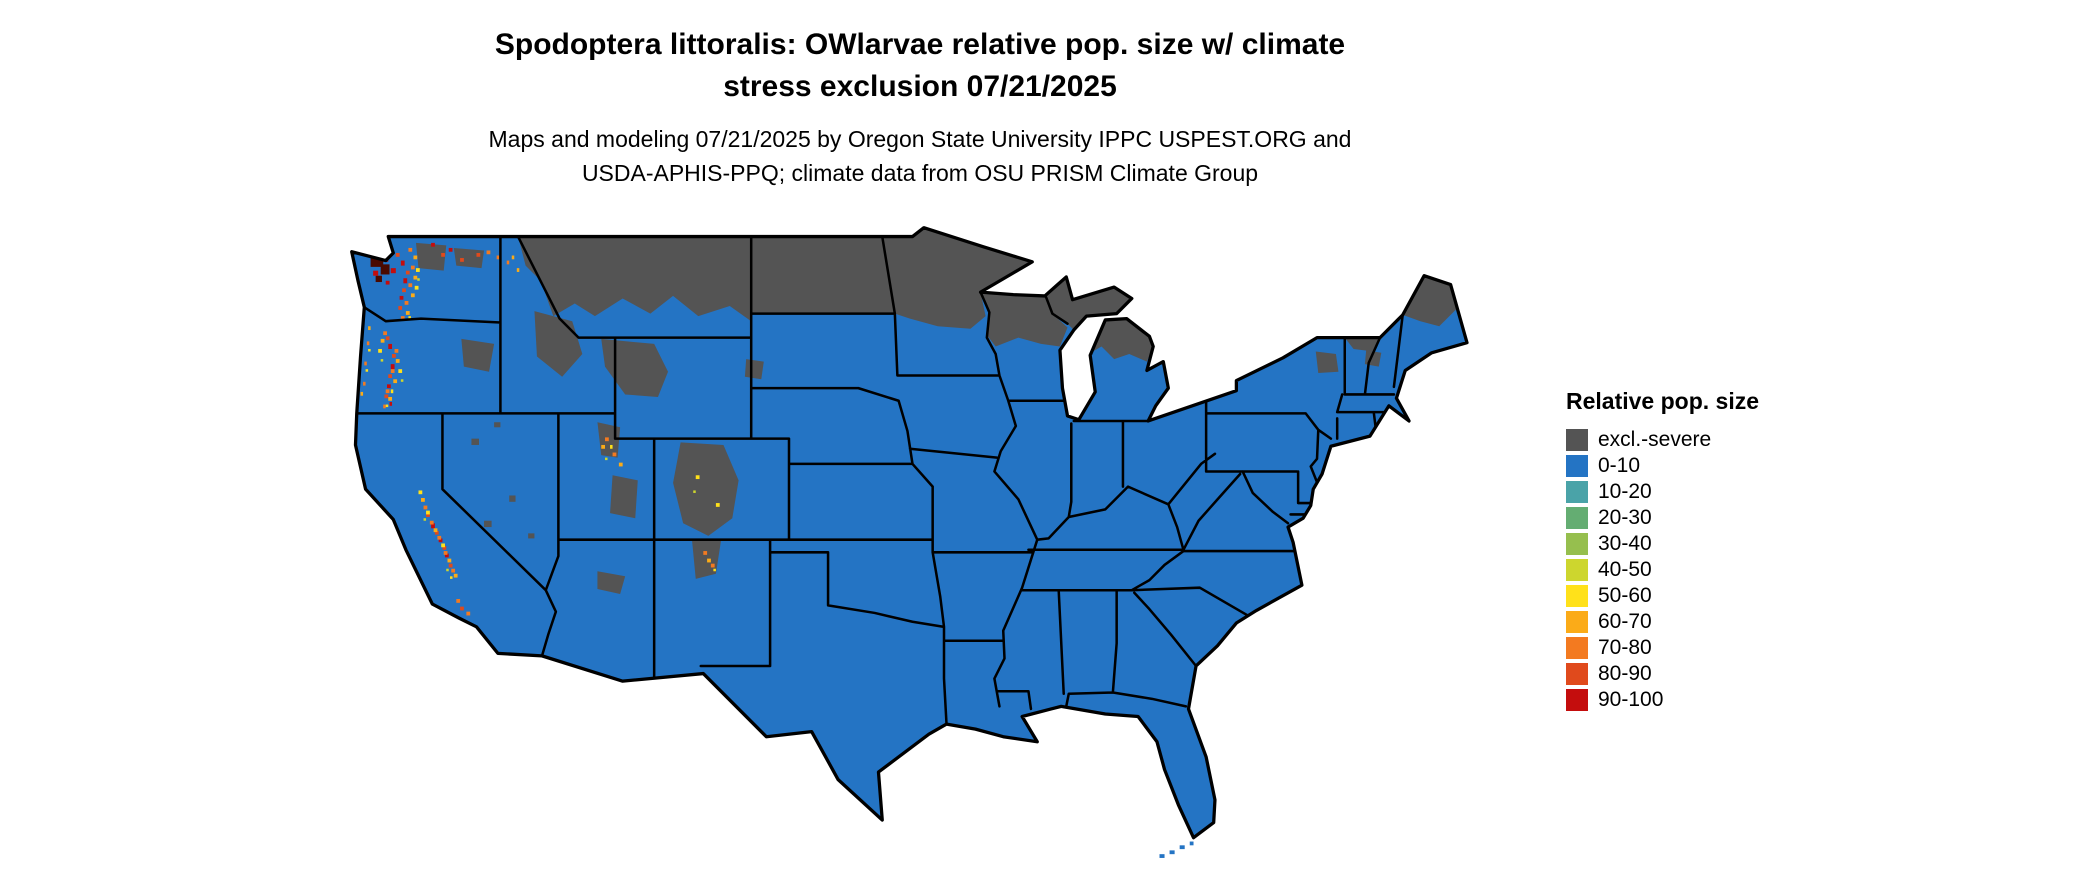 The height and width of the screenshot is (892, 2100). Describe the element at coordinates (1663, 401) in the screenshot. I see `legend-title: Relative pop. size` at that location.